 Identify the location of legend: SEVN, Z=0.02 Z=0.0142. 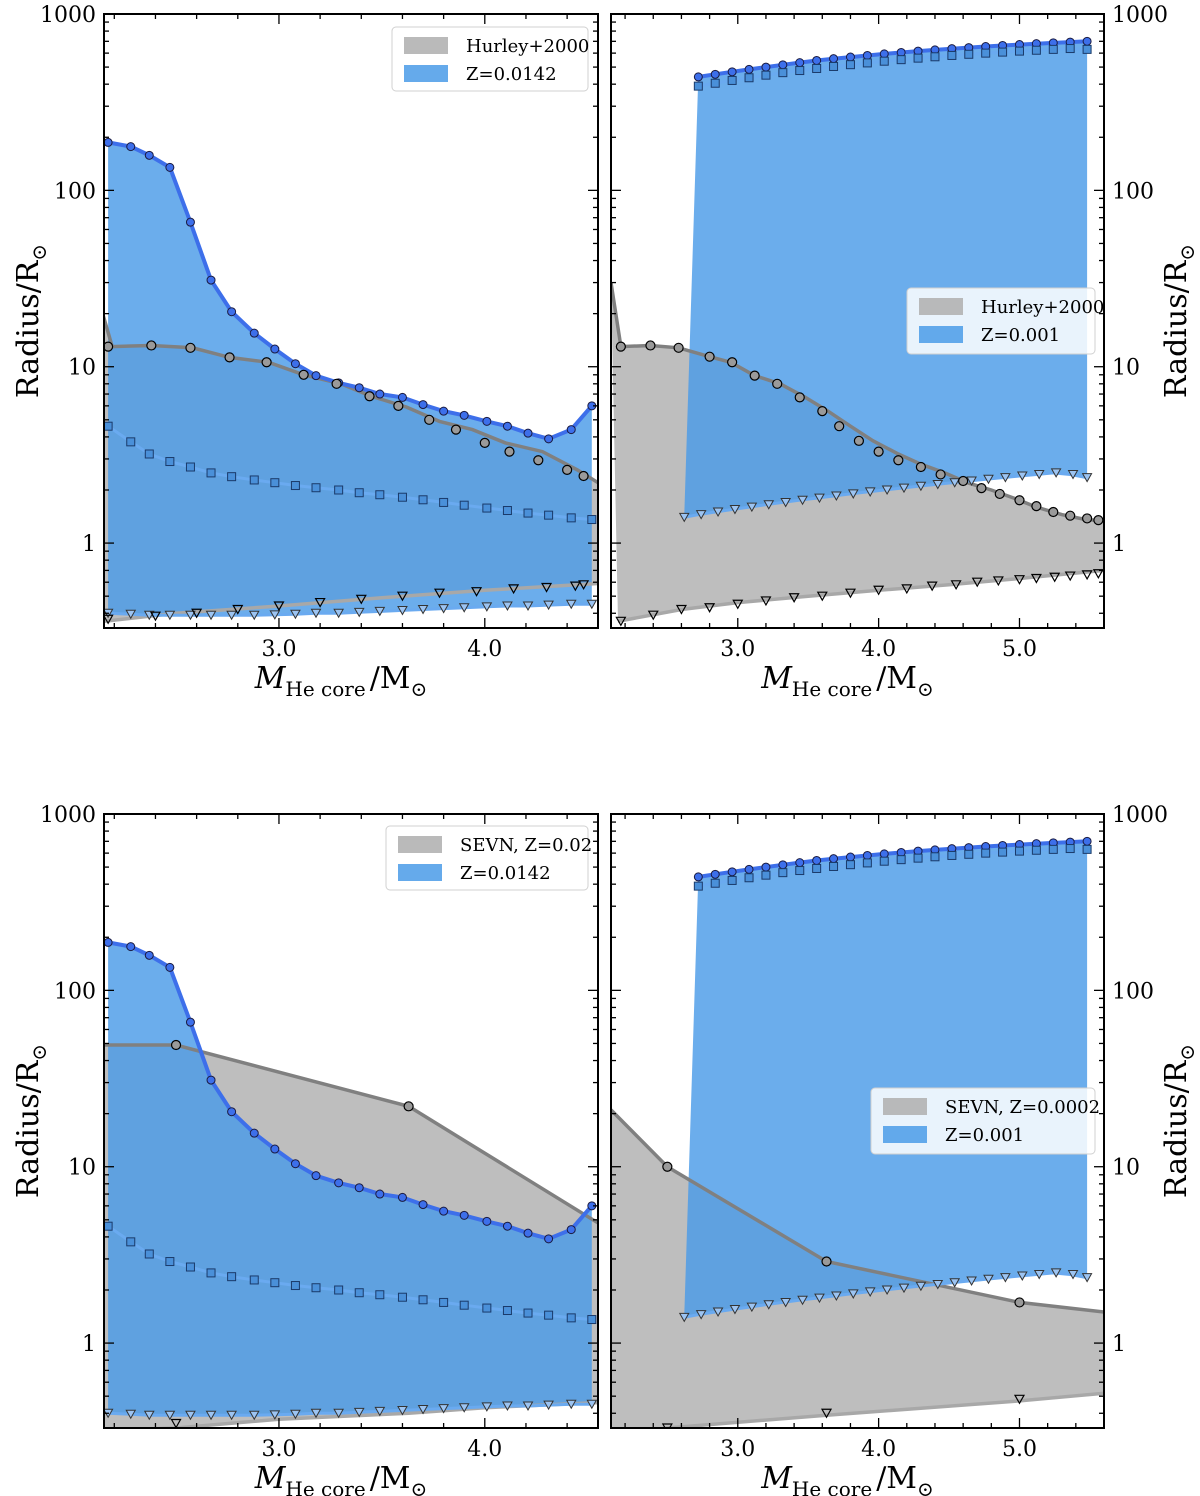
(488, 858).